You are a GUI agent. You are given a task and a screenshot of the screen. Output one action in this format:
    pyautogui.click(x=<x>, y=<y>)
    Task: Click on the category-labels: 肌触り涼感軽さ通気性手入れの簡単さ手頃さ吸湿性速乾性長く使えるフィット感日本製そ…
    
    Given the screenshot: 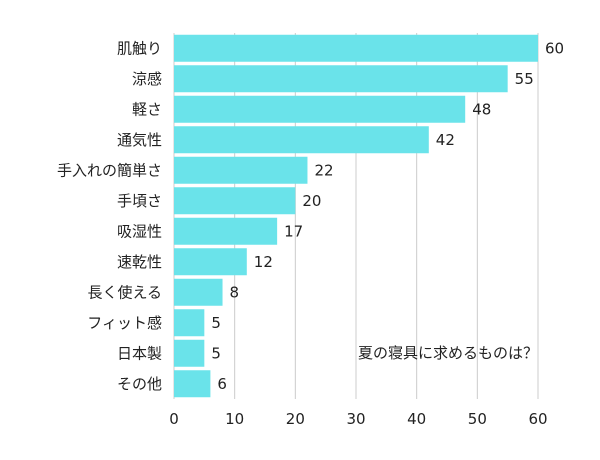 What is the action you would take?
    pyautogui.click(x=109, y=216)
    